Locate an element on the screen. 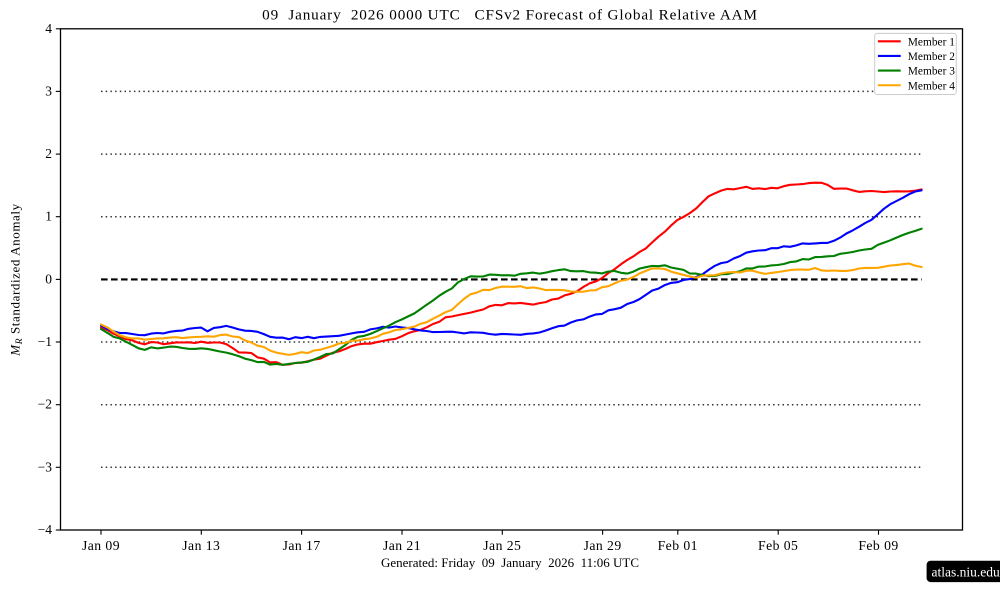  svg-text: −2 is located at coordinates (45, 404).